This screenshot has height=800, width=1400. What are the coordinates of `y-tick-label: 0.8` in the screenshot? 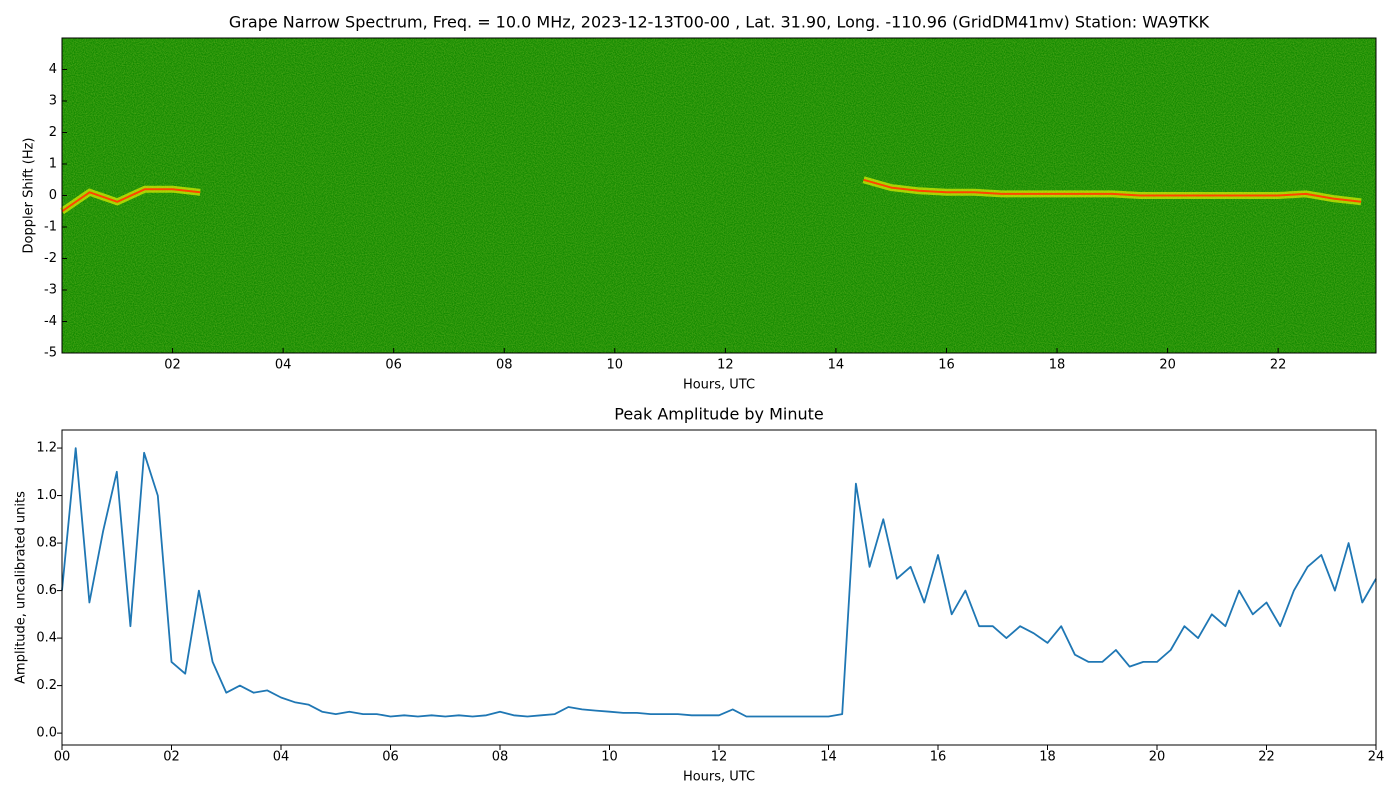 It's located at (46, 543).